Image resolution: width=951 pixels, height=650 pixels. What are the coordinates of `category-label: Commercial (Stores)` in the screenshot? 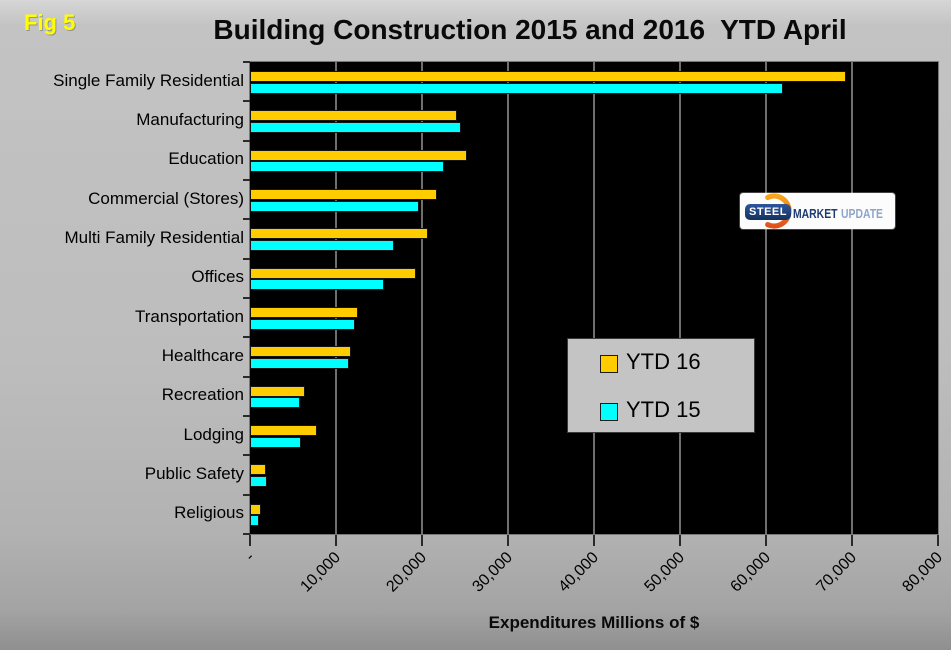 It's located at (166, 198).